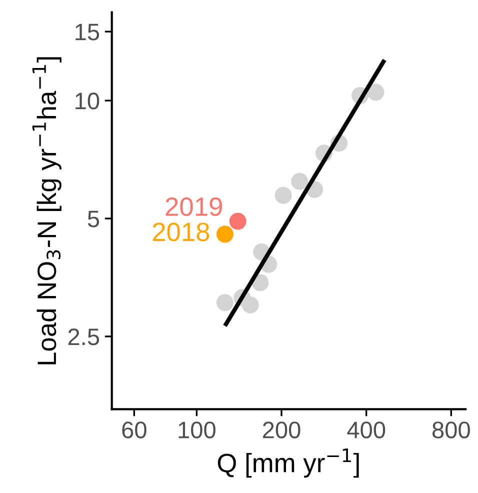 The image size is (478, 493). Describe the element at coordinates (134, 430) in the screenshot. I see `x-tick-label: 60` at that location.